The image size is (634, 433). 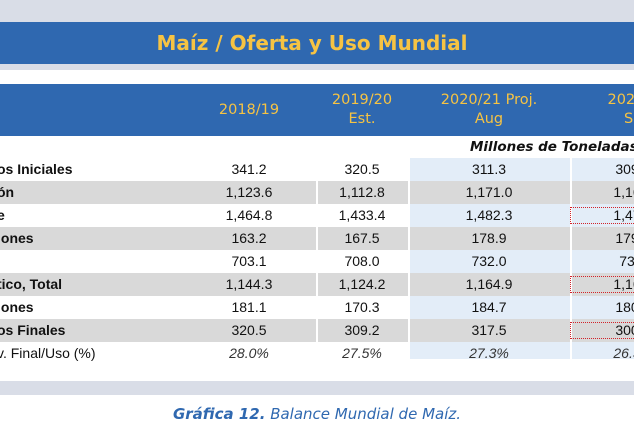 What do you see at coordinates (249, 169) in the screenshot?
I see `cell-value: 341.2` at bounding box center [249, 169].